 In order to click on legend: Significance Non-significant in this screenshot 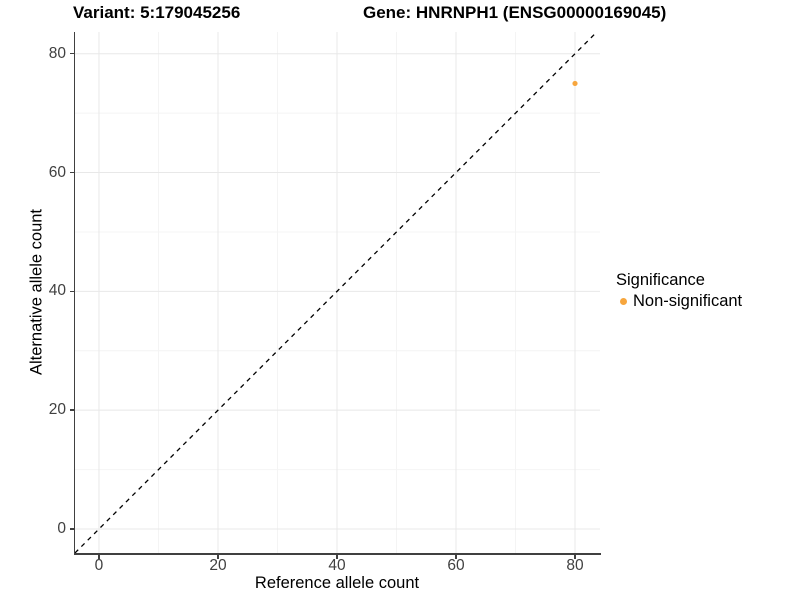, I will do `click(679, 291)`.